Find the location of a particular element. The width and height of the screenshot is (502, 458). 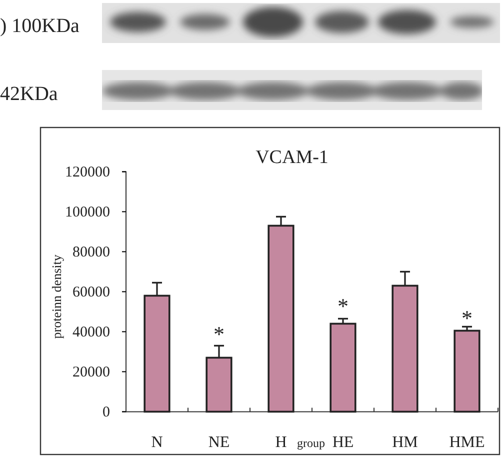

y-tick-label: 20000 is located at coordinates (91, 372).